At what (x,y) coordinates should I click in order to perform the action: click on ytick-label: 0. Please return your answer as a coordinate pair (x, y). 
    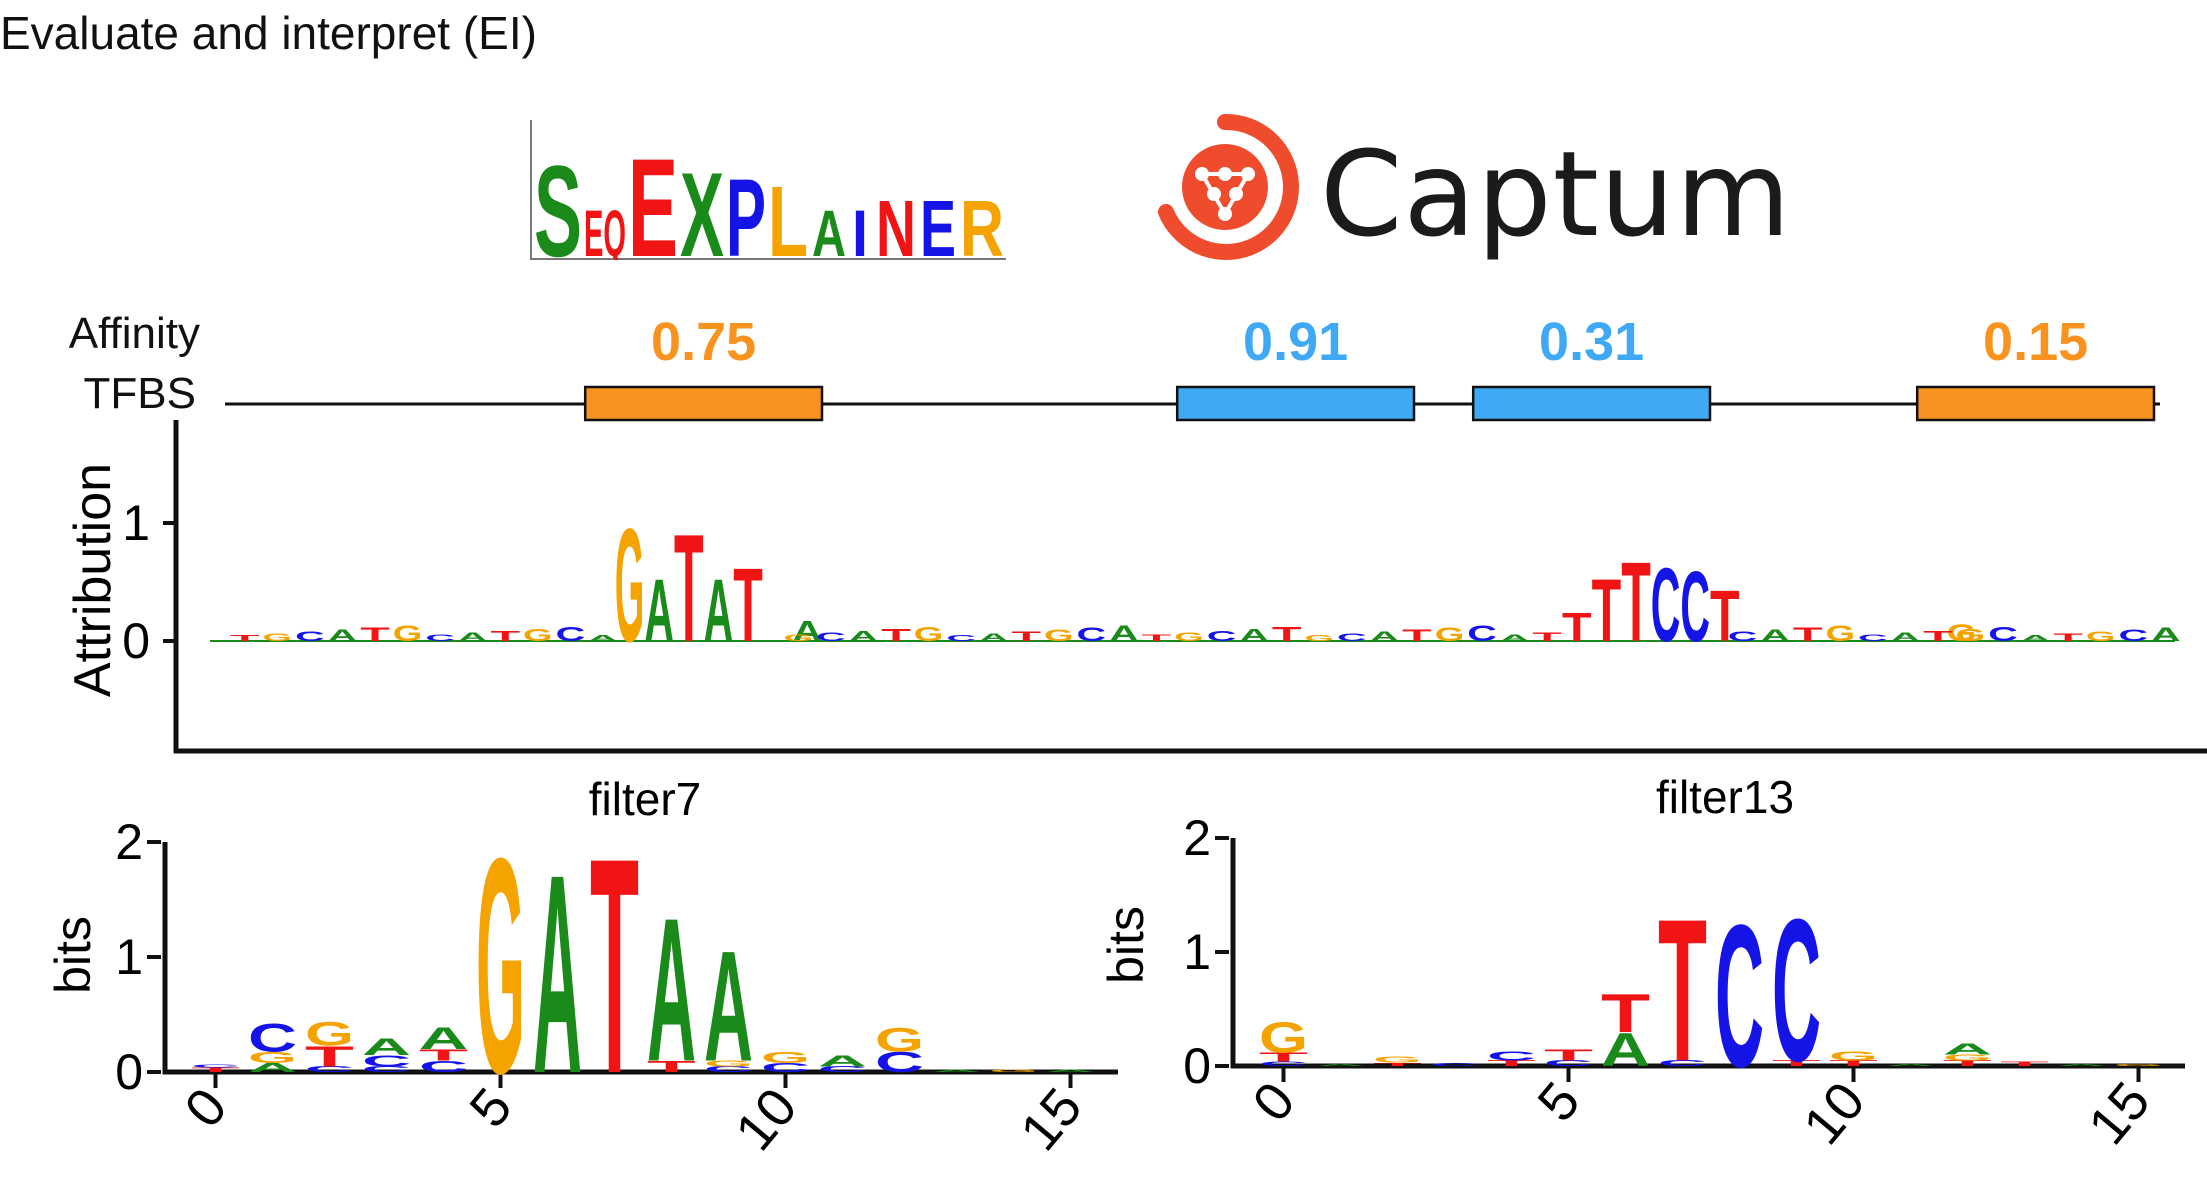
    Looking at the image, I should click on (1197, 1066).